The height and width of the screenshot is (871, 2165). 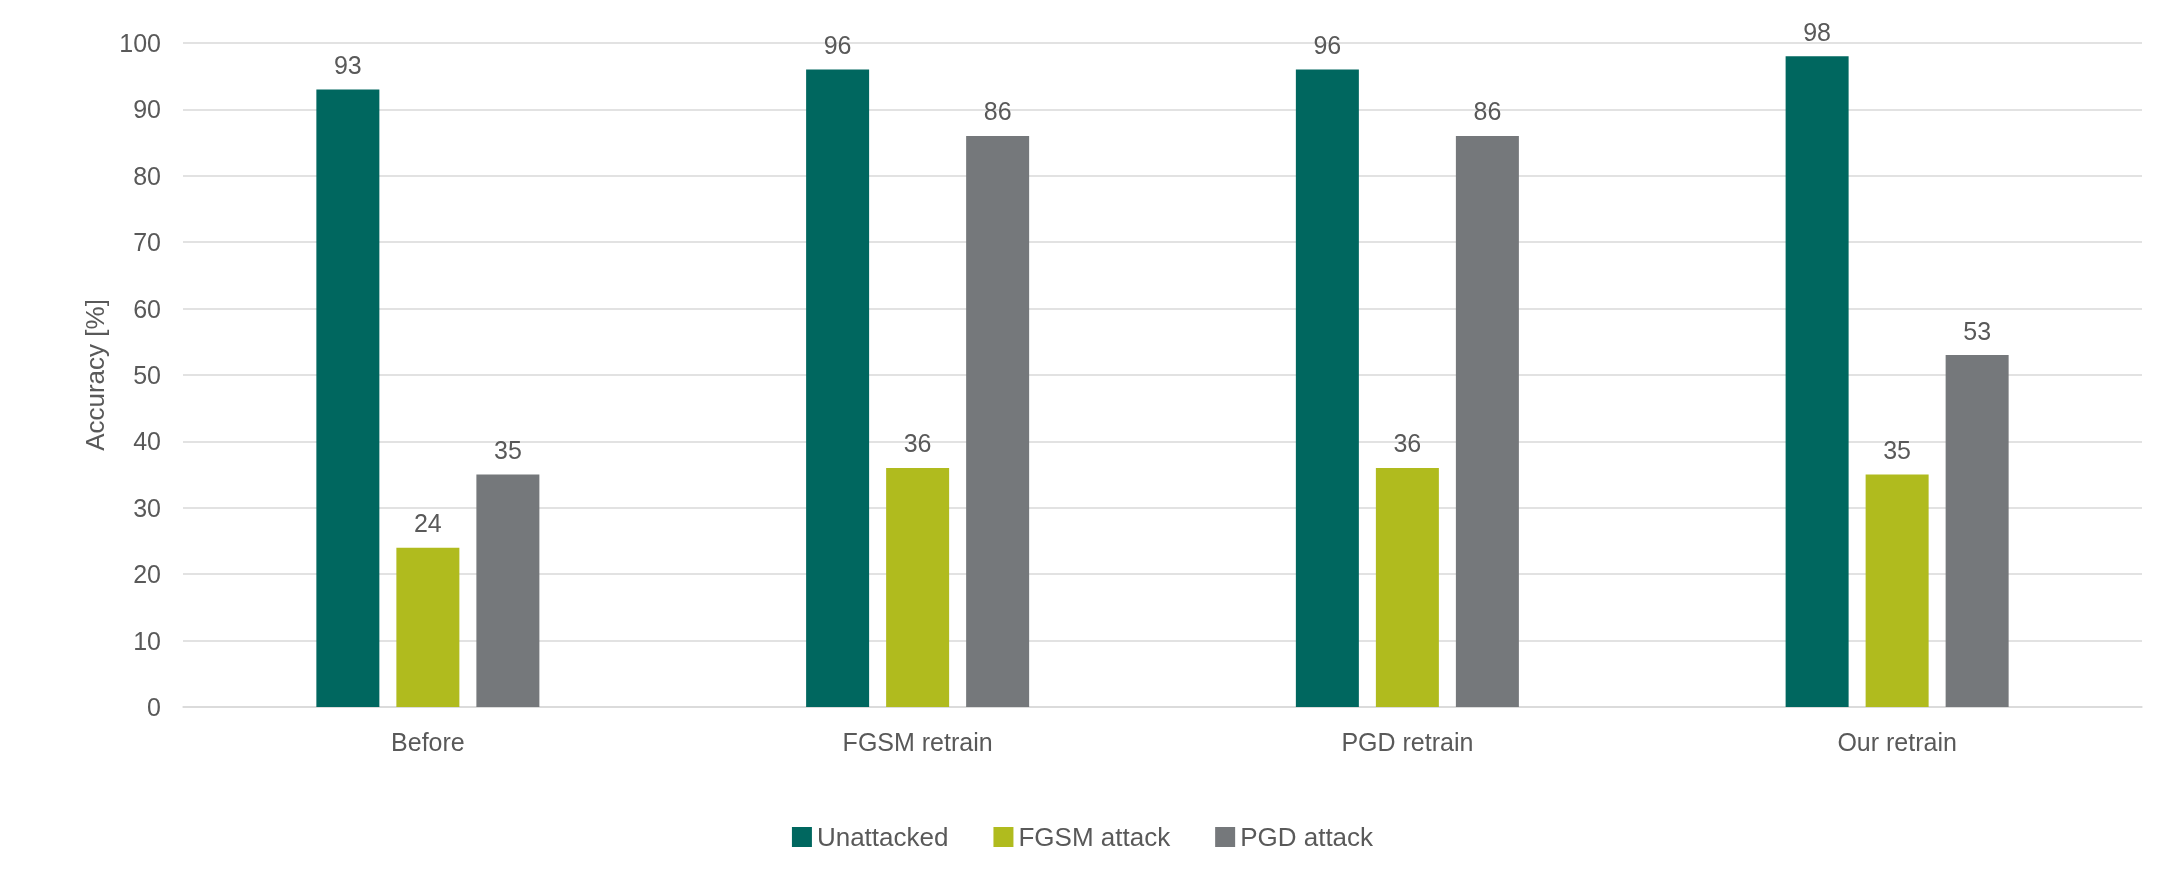 What do you see at coordinates (147, 109) in the screenshot?
I see `y-tick-label: 90` at bounding box center [147, 109].